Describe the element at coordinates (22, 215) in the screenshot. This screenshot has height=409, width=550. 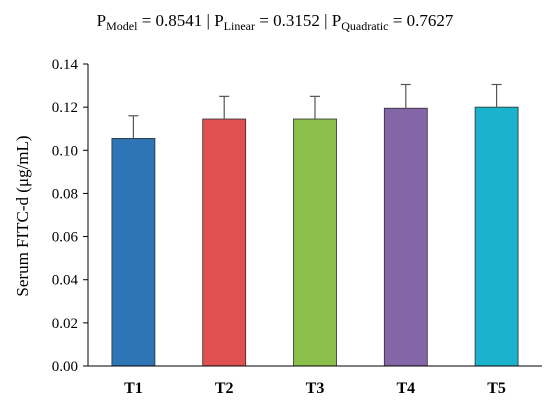
I see `y-axis-label: Serum FITC-d (μg/mL)` at that location.